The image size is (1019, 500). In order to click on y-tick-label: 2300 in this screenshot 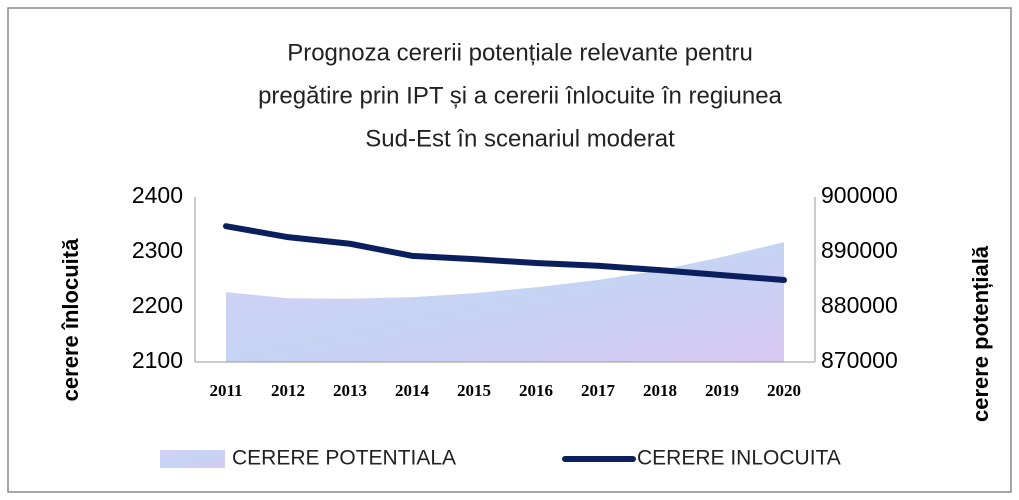, I will do `click(157, 250)`.